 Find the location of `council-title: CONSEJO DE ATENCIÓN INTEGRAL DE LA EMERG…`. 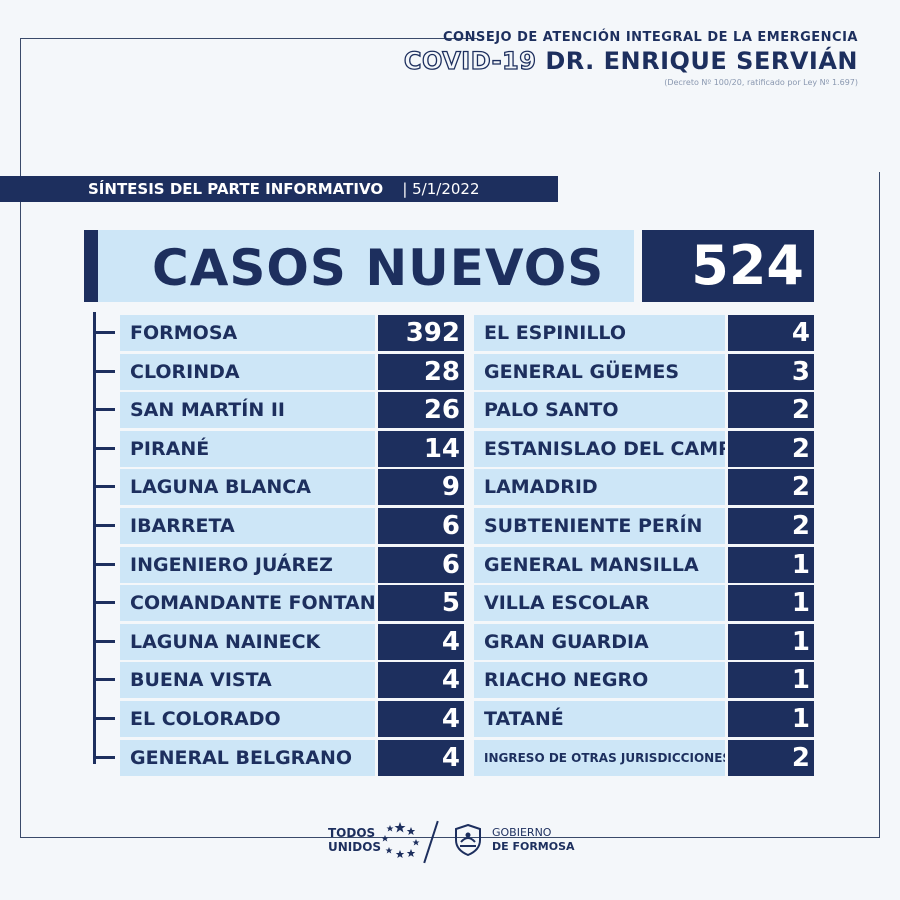

council-title: CONSEJO DE ATENCIÓN INTEGRAL DE LA EMERG… is located at coordinates (650, 37).